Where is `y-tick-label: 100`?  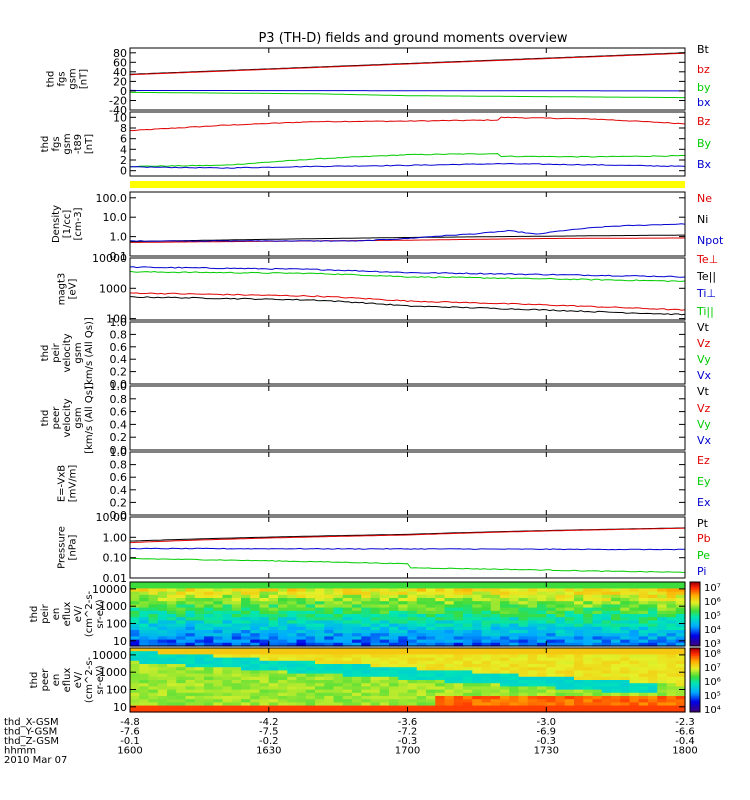 y-tick-label: 100 is located at coordinates (116, 319).